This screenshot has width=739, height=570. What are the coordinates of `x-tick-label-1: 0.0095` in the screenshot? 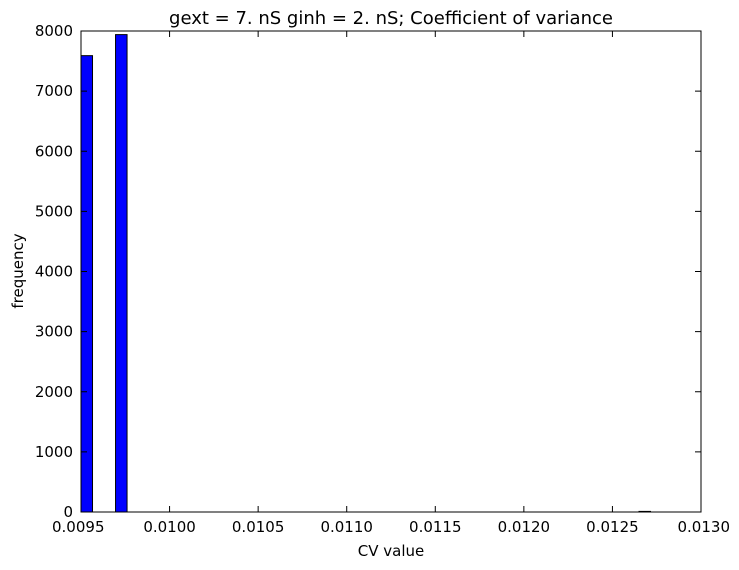 It's located at (78, 527).